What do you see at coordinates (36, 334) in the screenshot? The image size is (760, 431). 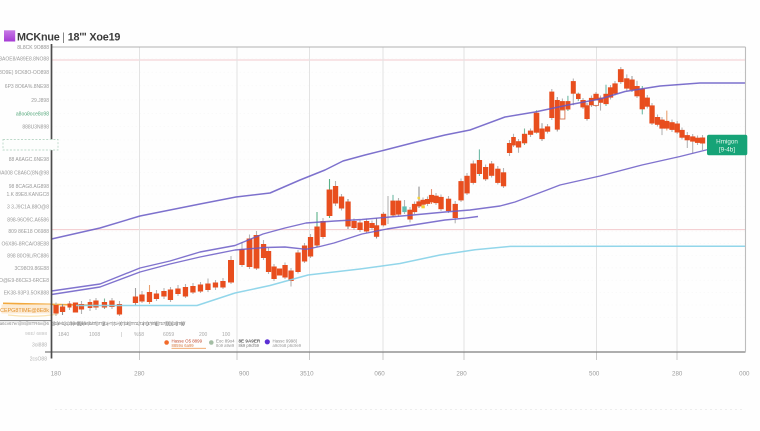 I see `svg-text: 98E/ 6898` at bounding box center [36, 334].